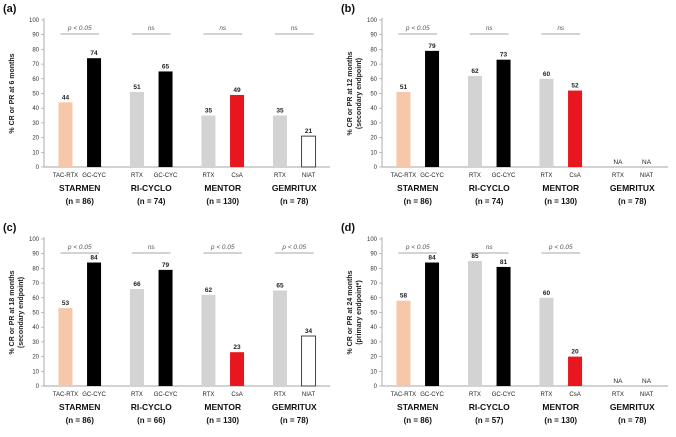  What do you see at coordinates (504, 262) in the screenshot?
I see `bar-value-label: 81` at bounding box center [504, 262].